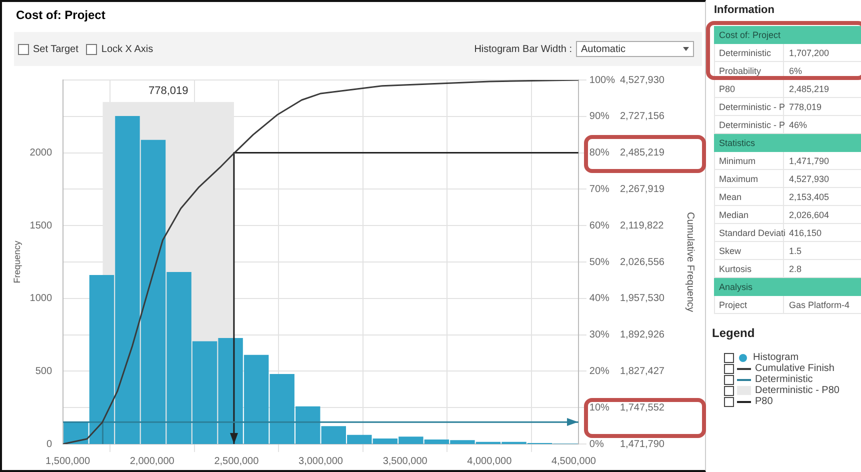 This screenshot has width=861, height=472. I want to click on text: Maximum, so click(738, 179).